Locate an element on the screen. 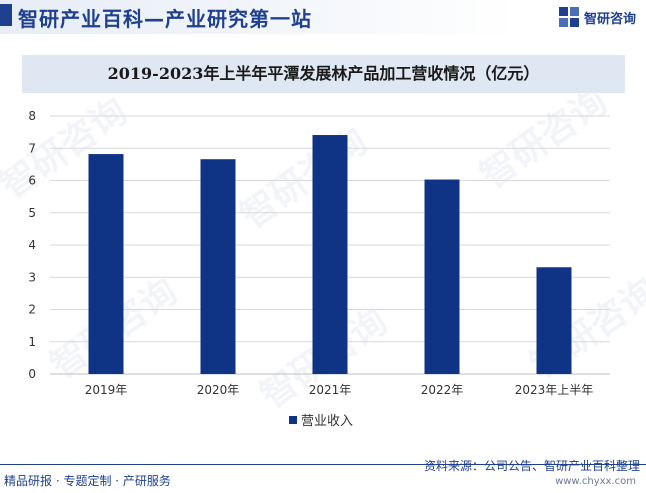  x-tick-label: 2022年 is located at coordinates (442, 390).